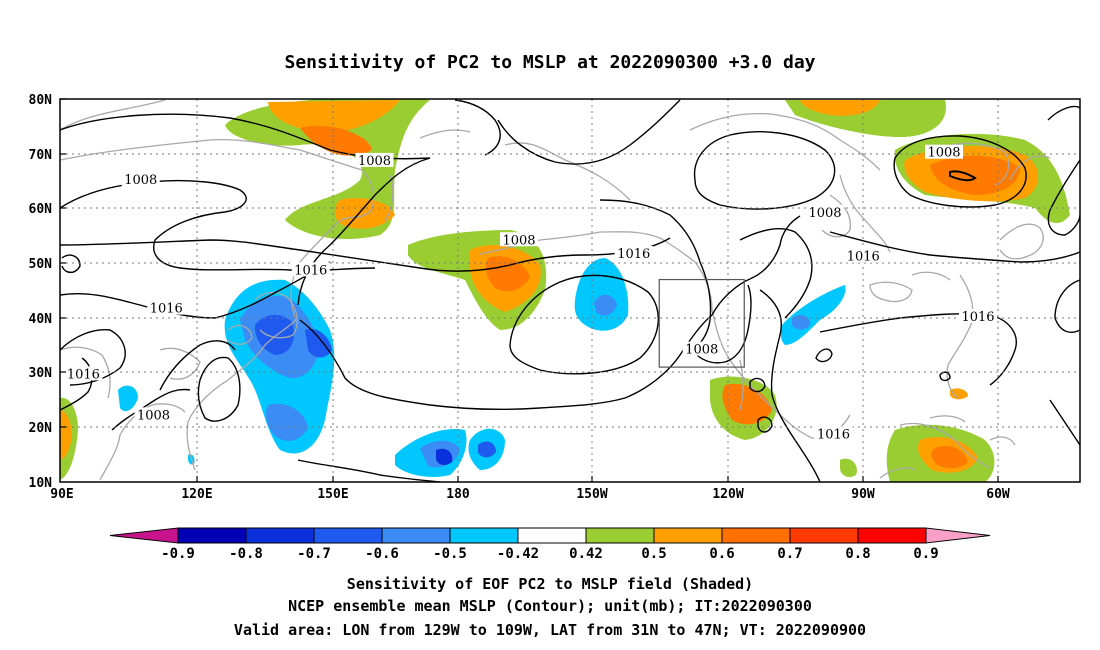 The height and width of the screenshot is (650, 1100). What do you see at coordinates (41, 483) in the screenshot?
I see `lat-label: 10N` at bounding box center [41, 483].